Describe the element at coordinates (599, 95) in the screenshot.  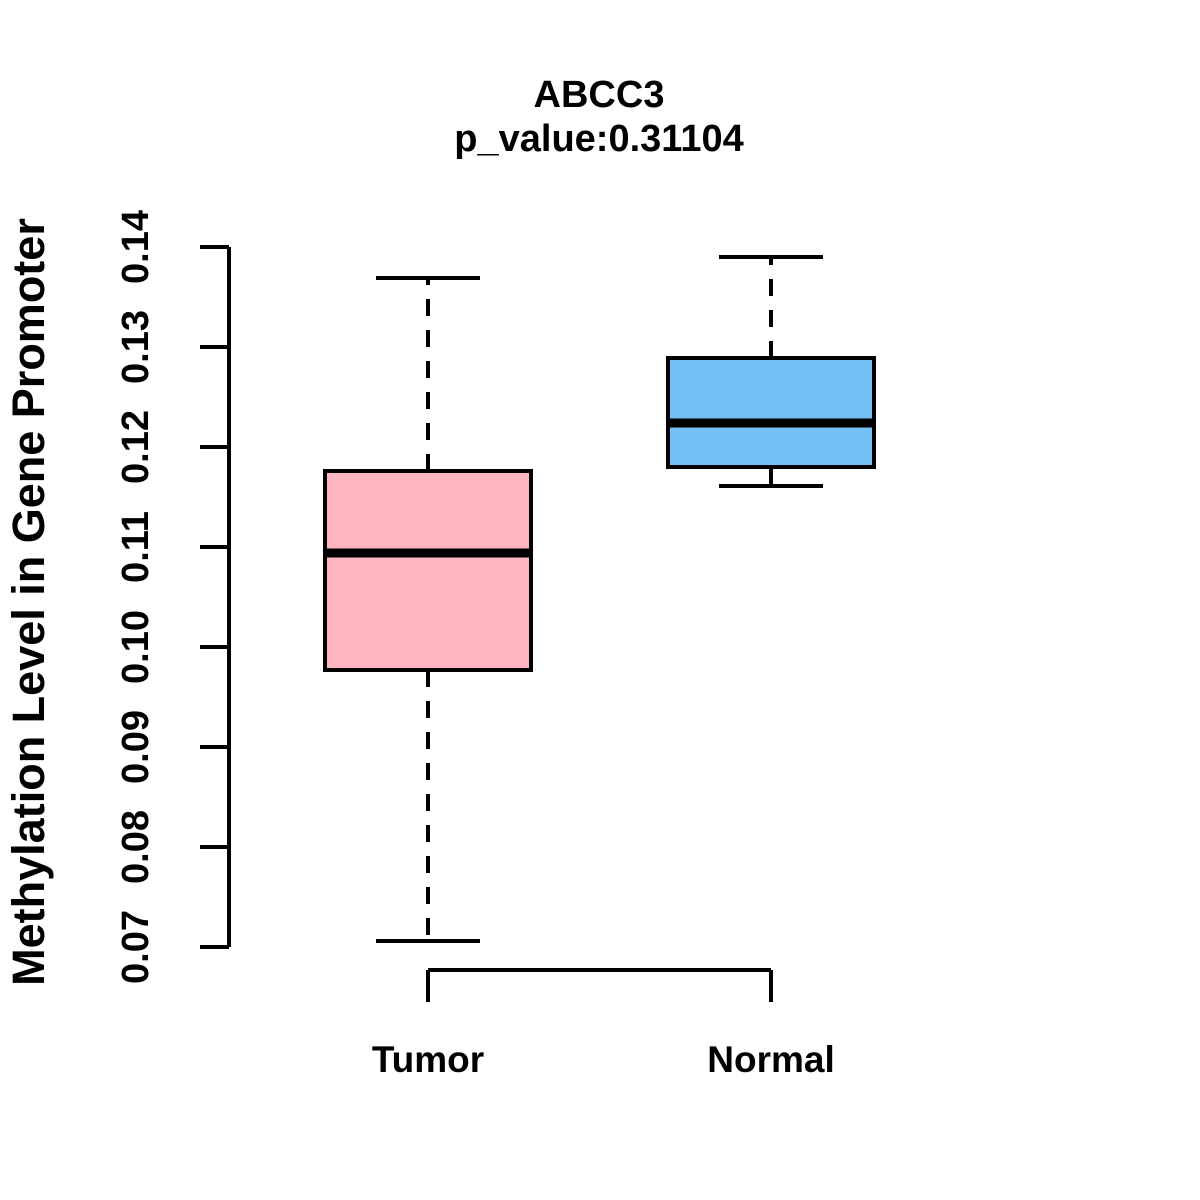
I see `plot-title: ABCC3` at that location.